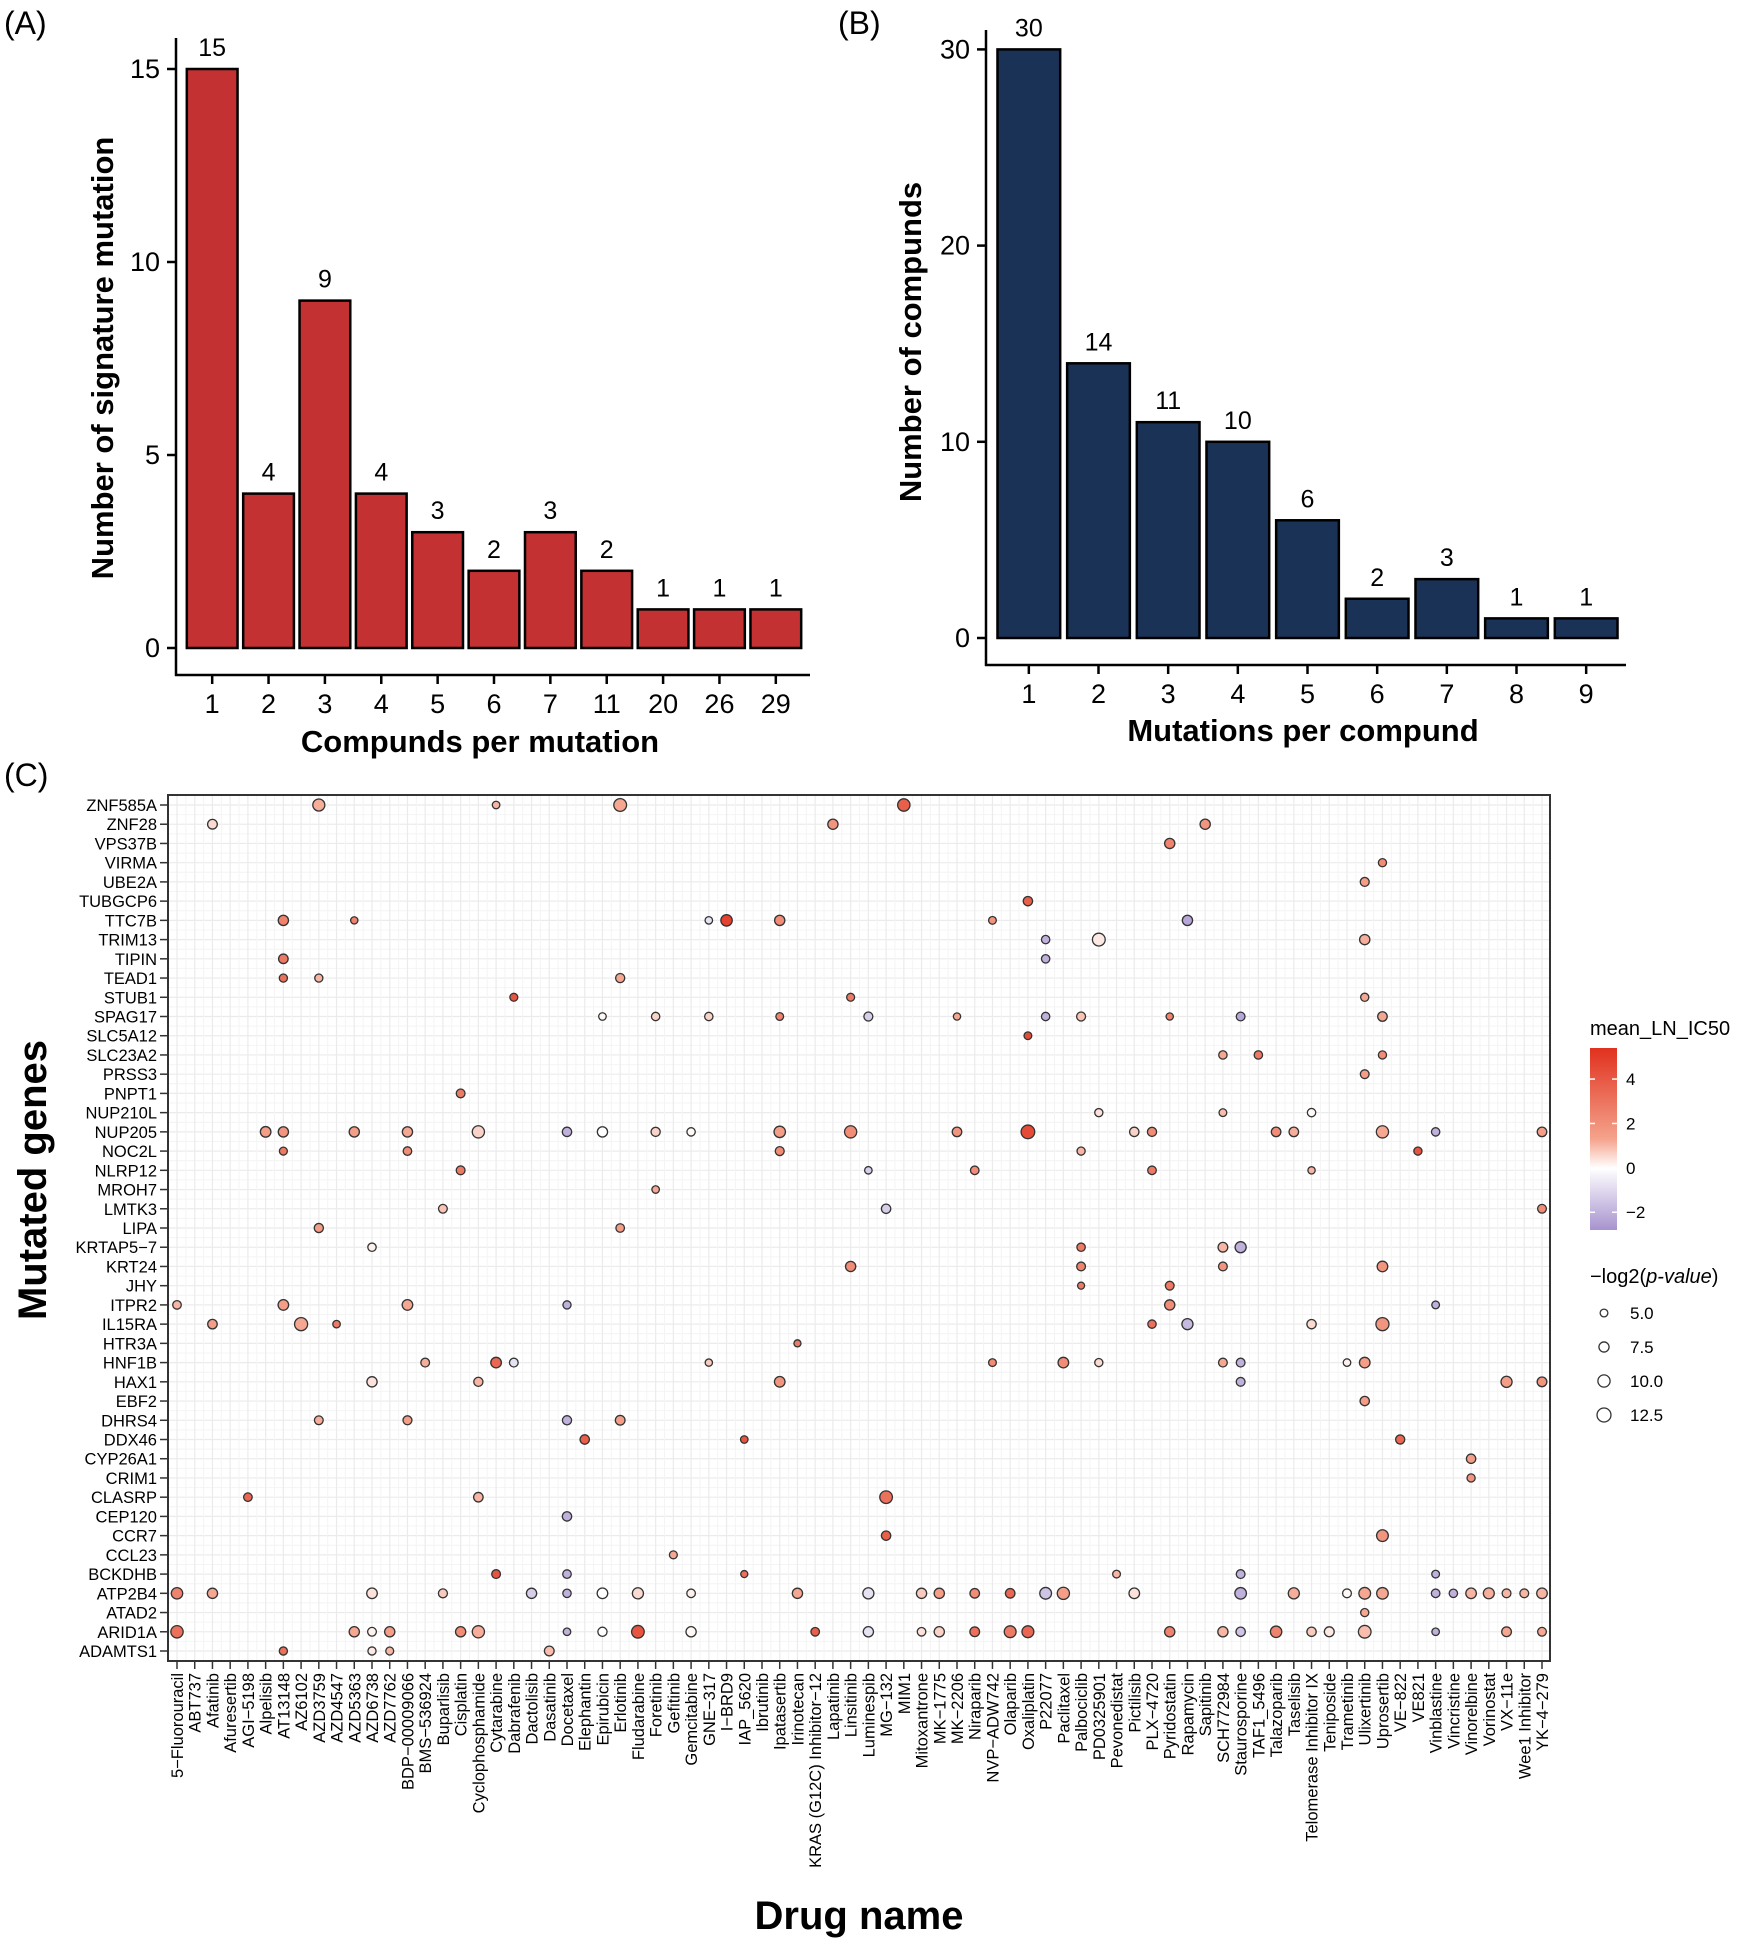 Image resolution: width=1743 pixels, height=1945 pixels. I want to click on bubble-atp2b4-niraparib, so click(975, 1593).